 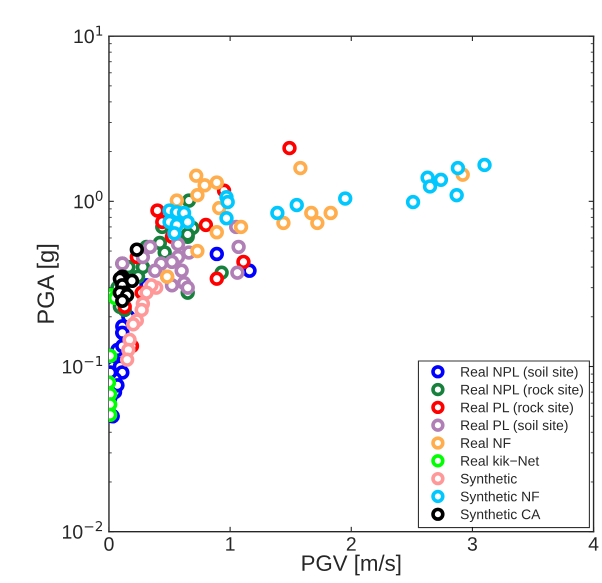 I want to click on x-tick-label: 0, so click(x=109, y=544).